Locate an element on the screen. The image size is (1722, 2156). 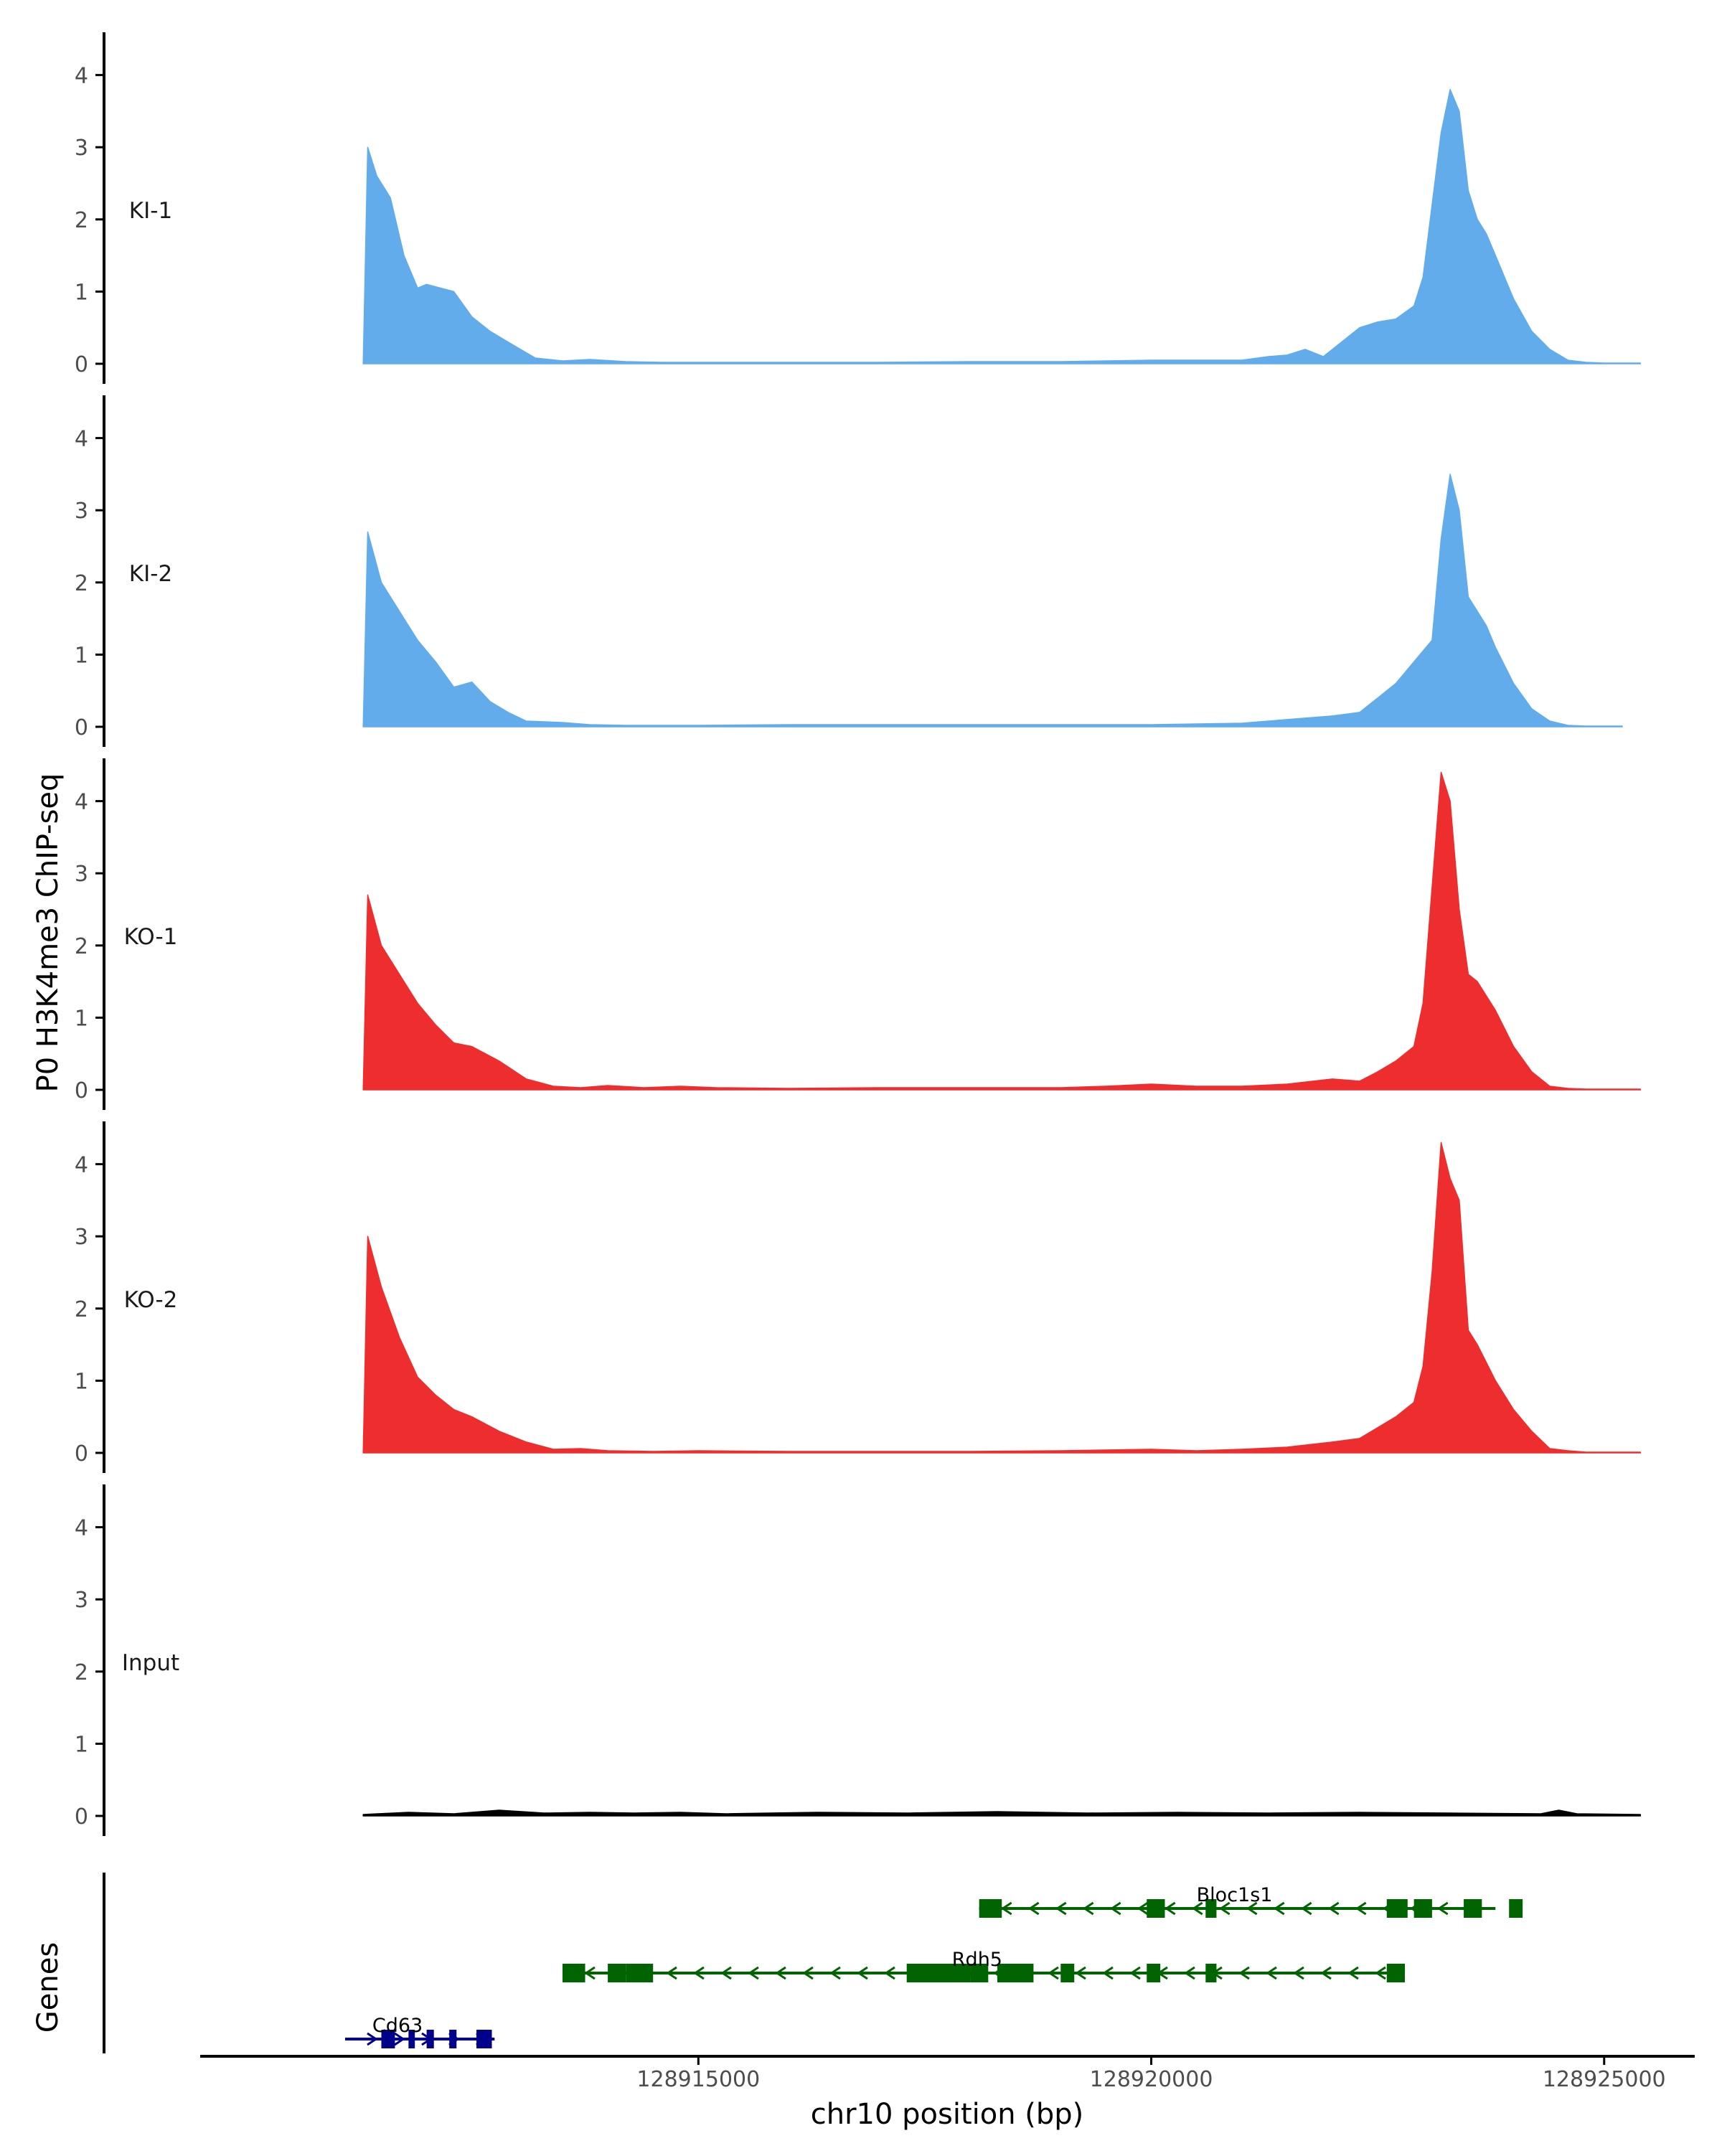
track-label: Input is located at coordinates (151, 1663).